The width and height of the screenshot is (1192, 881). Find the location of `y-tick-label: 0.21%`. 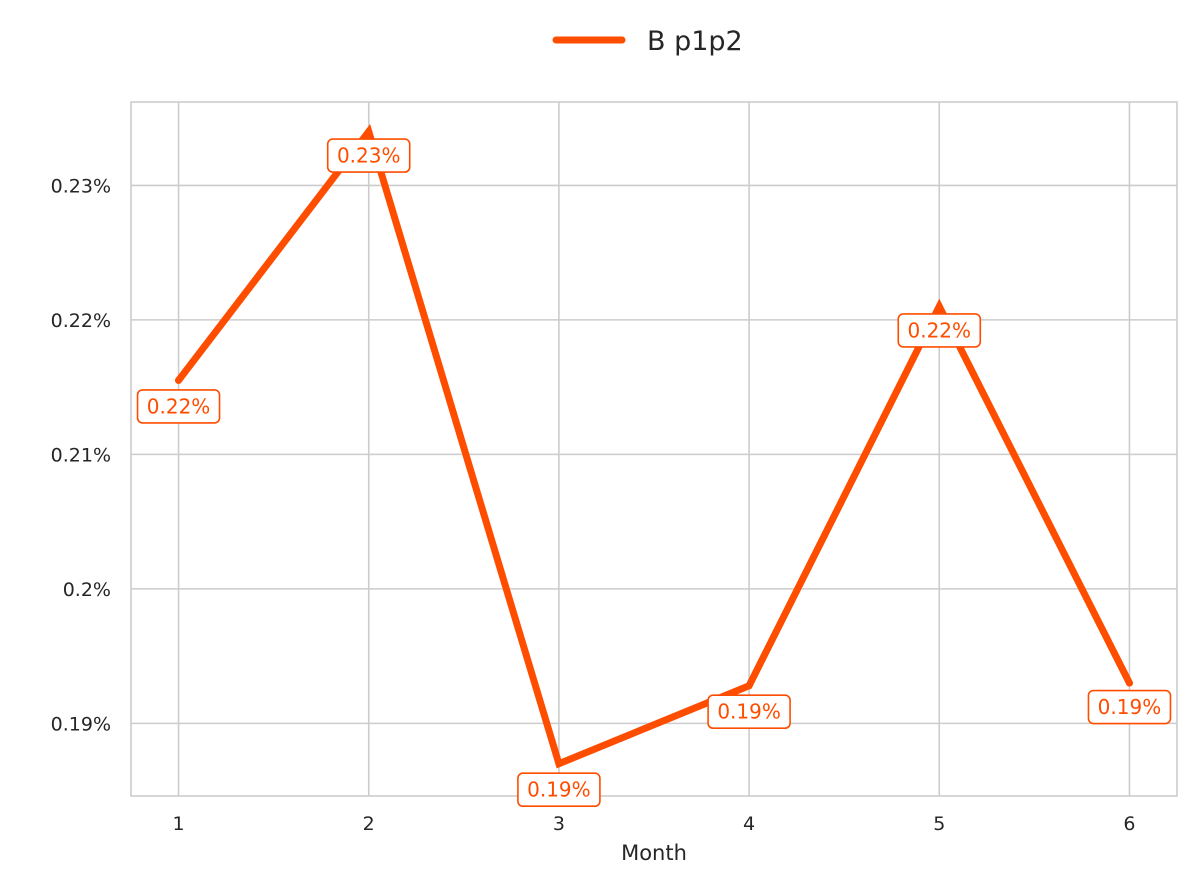

y-tick-label: 0.21% is located at coordinates (81, 455).